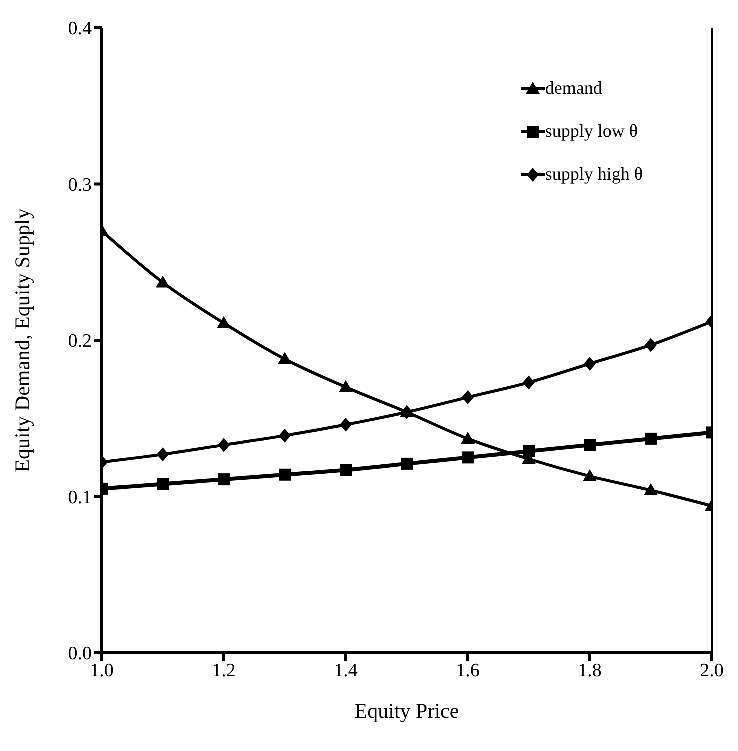  I want to click on y-tick-label: 0.2, so click(80, 341).